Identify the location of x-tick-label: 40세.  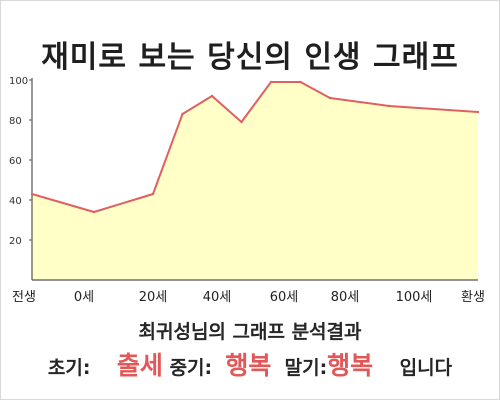
(217, 297).